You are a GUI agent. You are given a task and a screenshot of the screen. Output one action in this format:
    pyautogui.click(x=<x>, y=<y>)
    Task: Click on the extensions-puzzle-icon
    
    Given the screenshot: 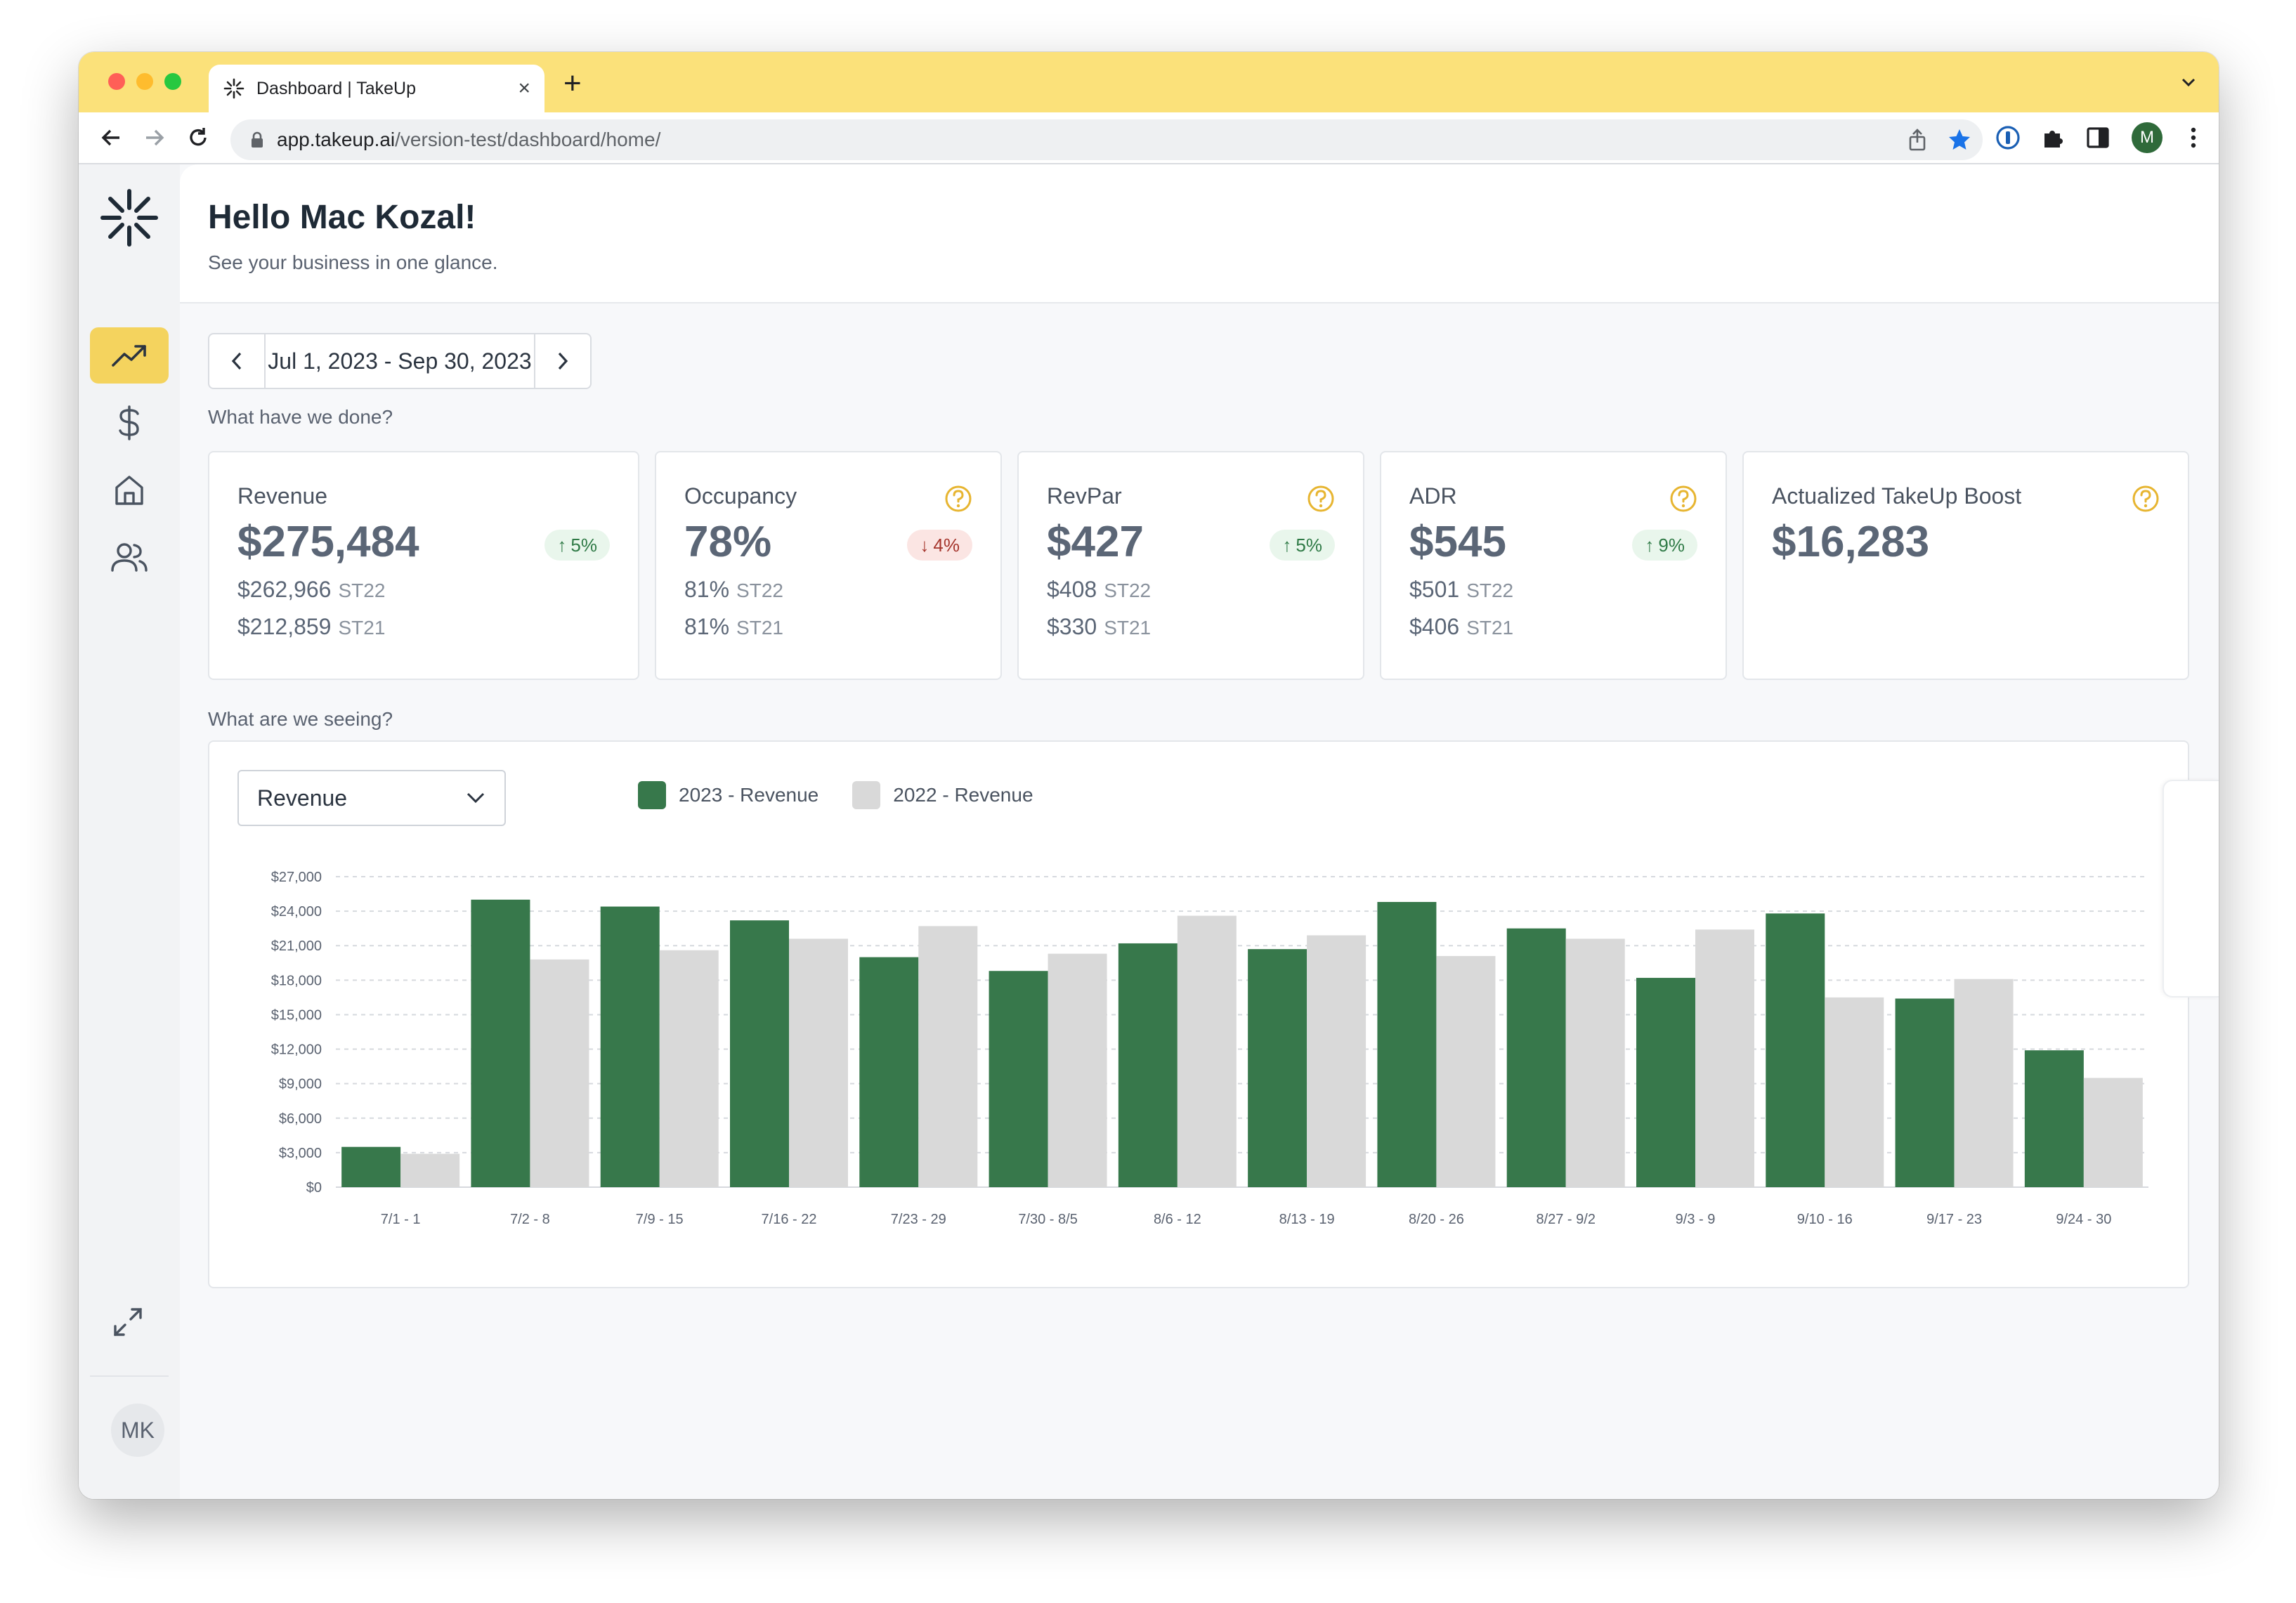 What is the action you would take?
    pyautogui.click(x=2053, y=137)
    